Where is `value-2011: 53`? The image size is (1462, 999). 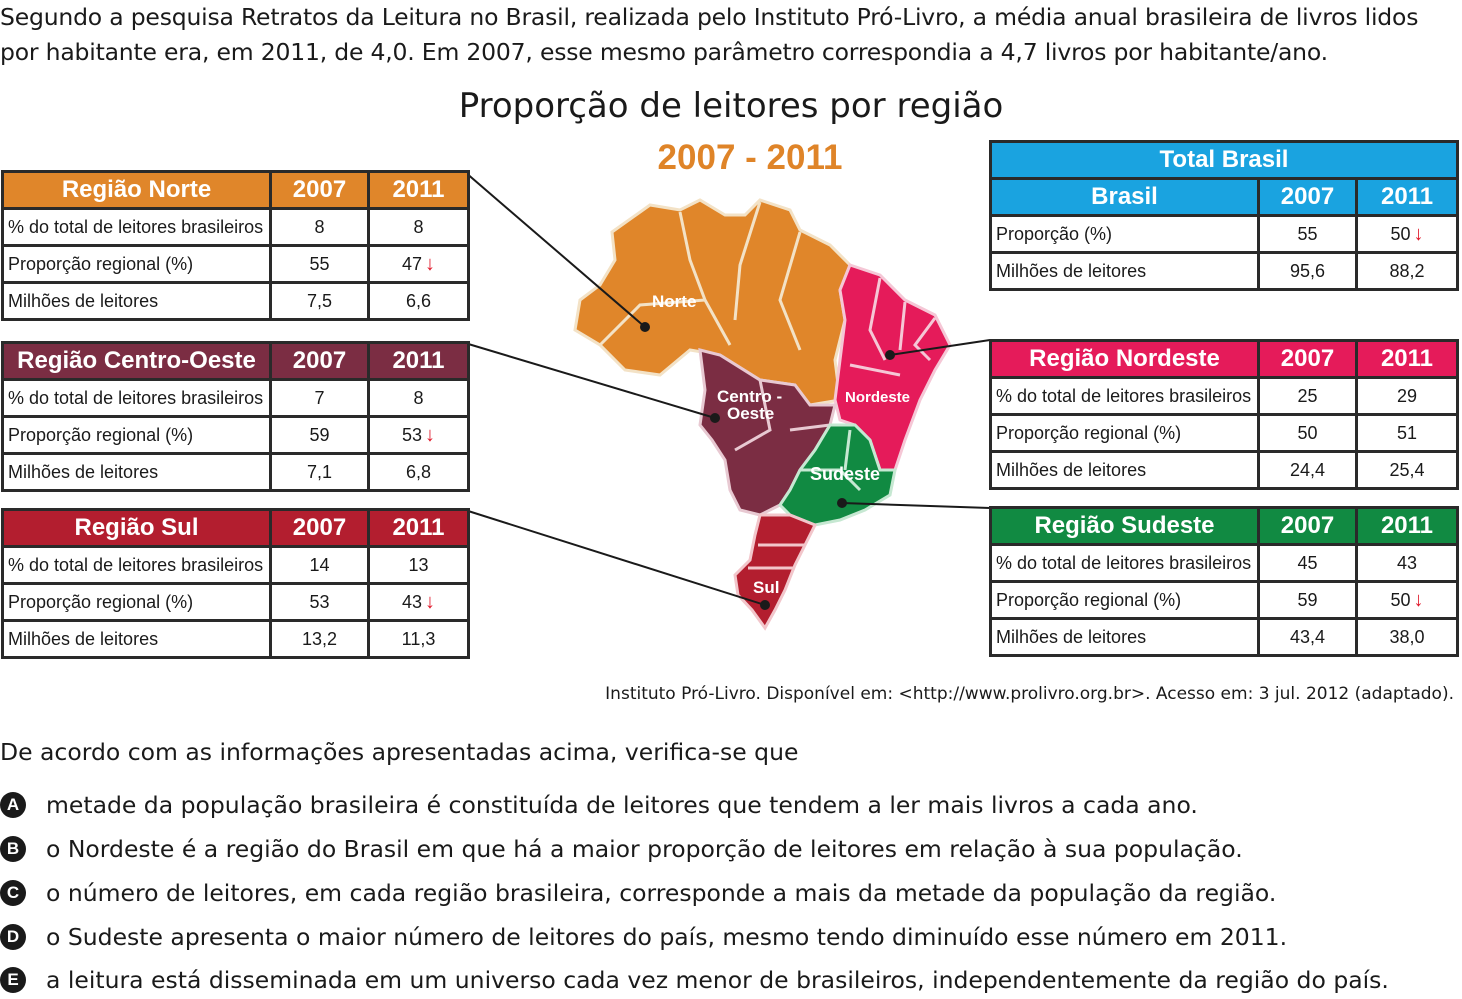 value-2011: 53 is located at coordinates (412, 434).